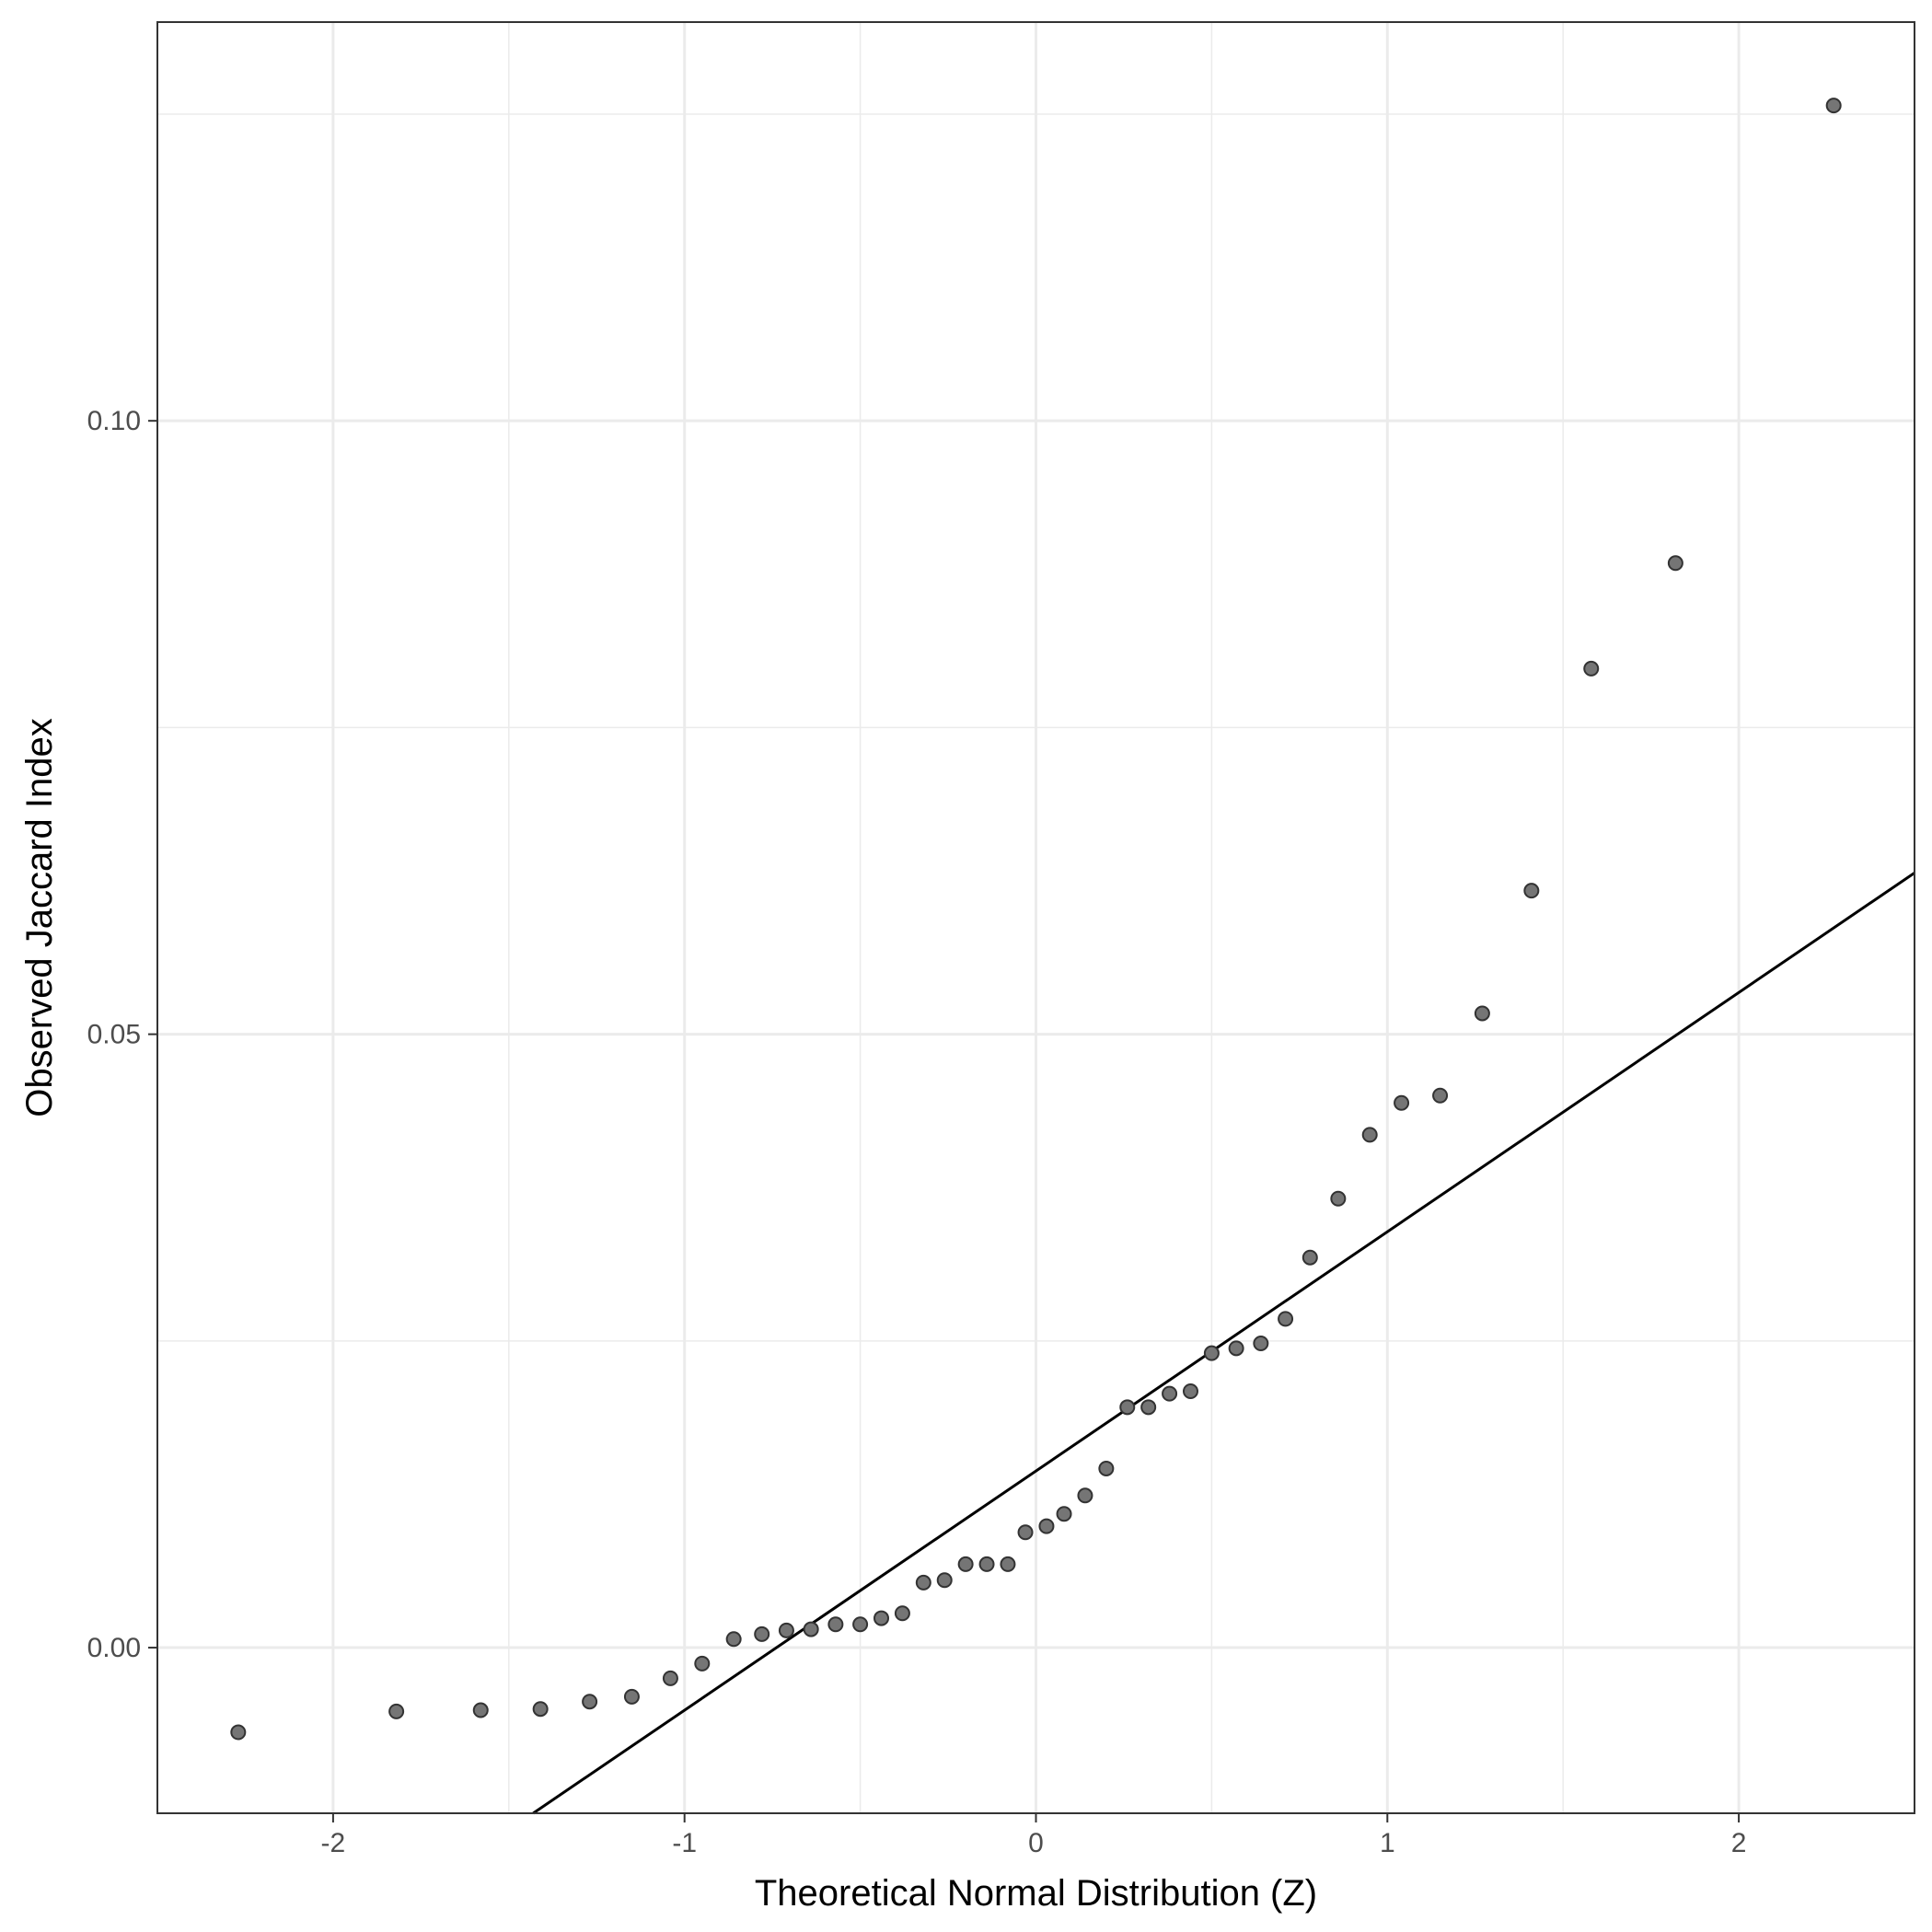  Describe the element at coordinates (685, 1843) in the screenshot. I see `x-tick-label: -1` at that location.